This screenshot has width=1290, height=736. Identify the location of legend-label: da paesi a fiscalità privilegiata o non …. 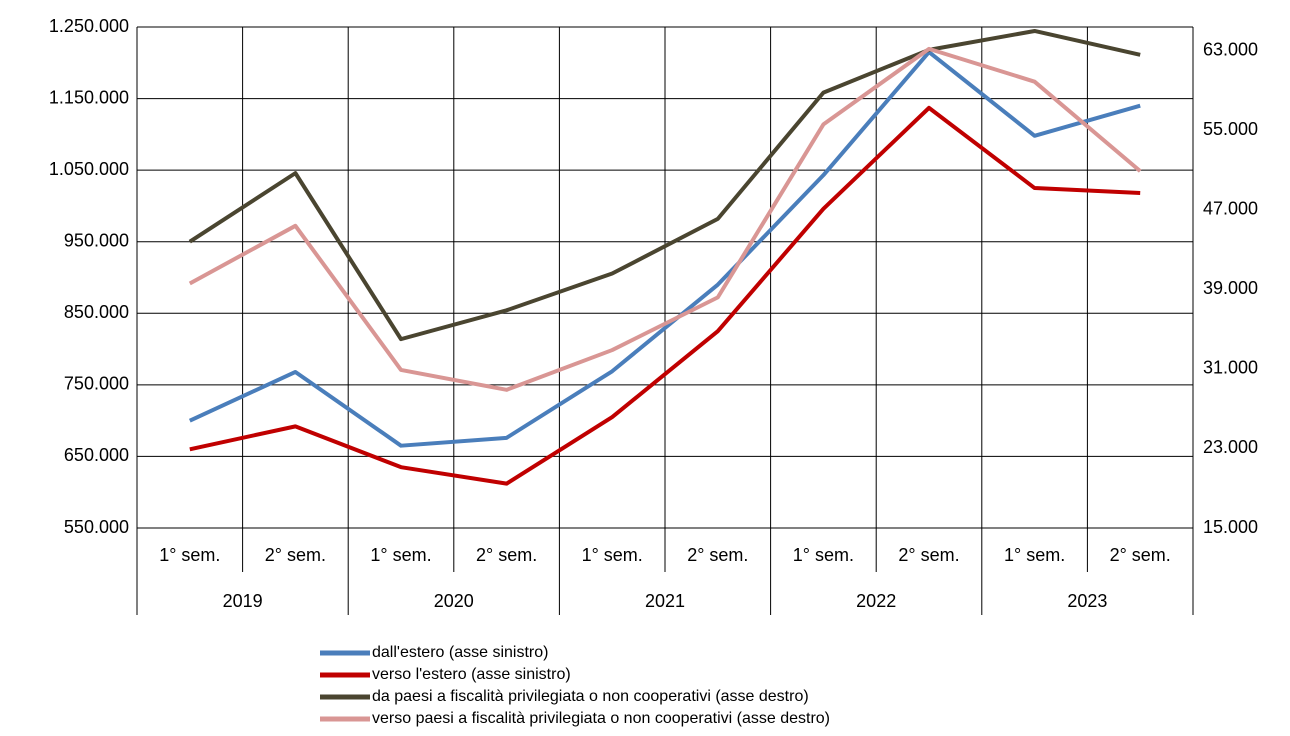
(590, 696).